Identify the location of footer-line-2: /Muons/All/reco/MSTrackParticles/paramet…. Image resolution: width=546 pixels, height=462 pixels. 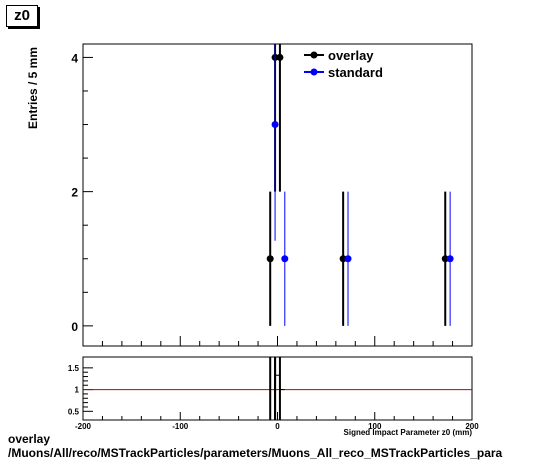
(255, 453).